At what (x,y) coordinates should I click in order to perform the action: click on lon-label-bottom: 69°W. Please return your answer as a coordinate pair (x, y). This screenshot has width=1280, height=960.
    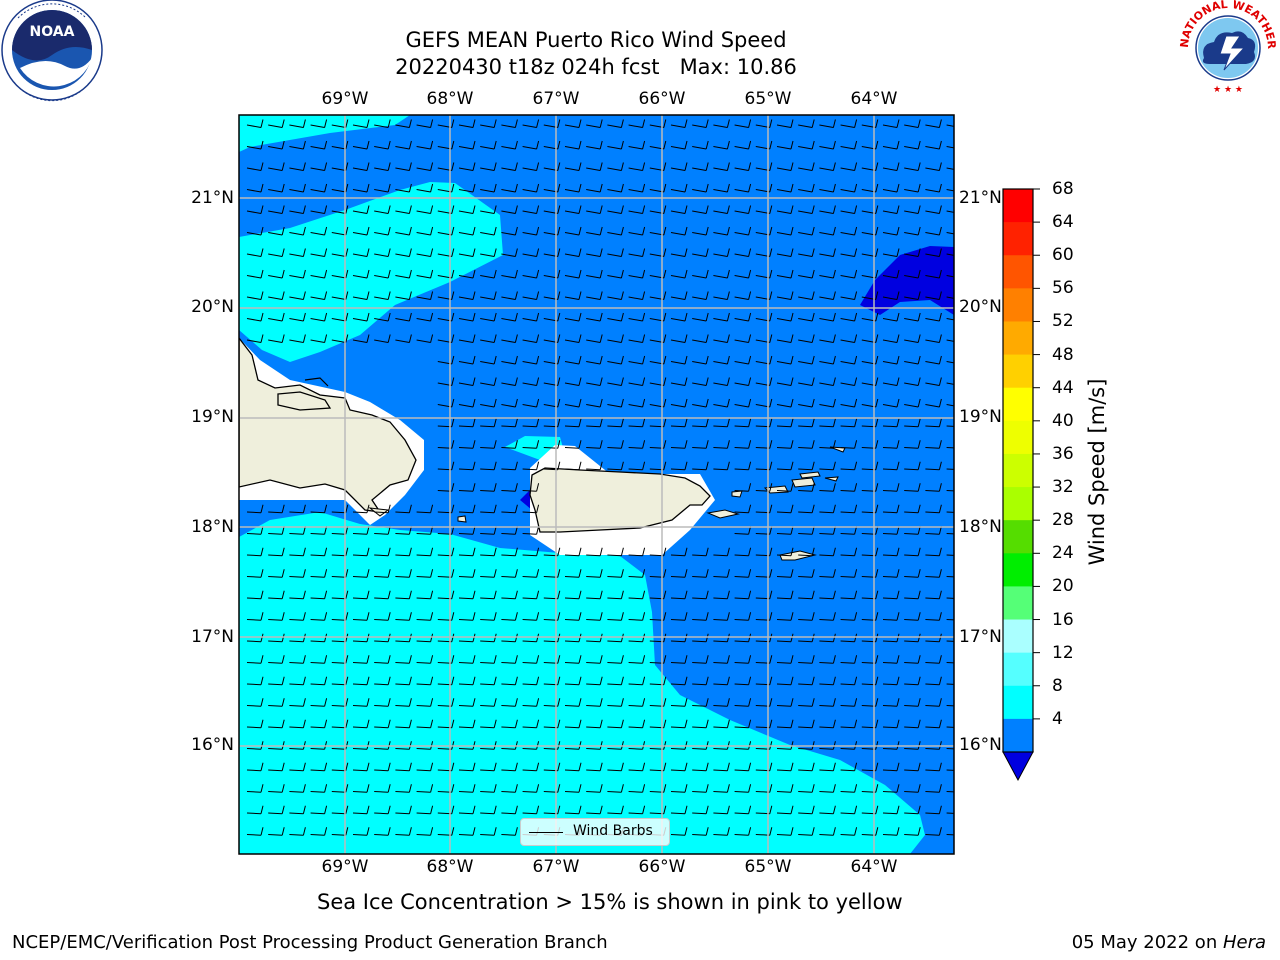
    Looking at the image, I should click on (345, 867).